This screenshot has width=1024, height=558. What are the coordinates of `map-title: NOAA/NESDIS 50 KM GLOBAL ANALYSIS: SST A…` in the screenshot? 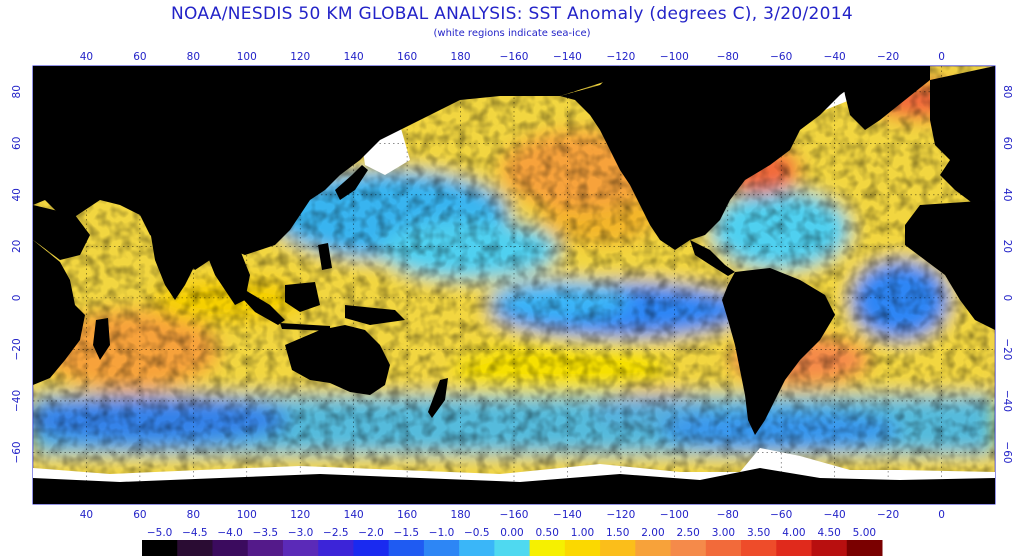 It's located at (512, 14).